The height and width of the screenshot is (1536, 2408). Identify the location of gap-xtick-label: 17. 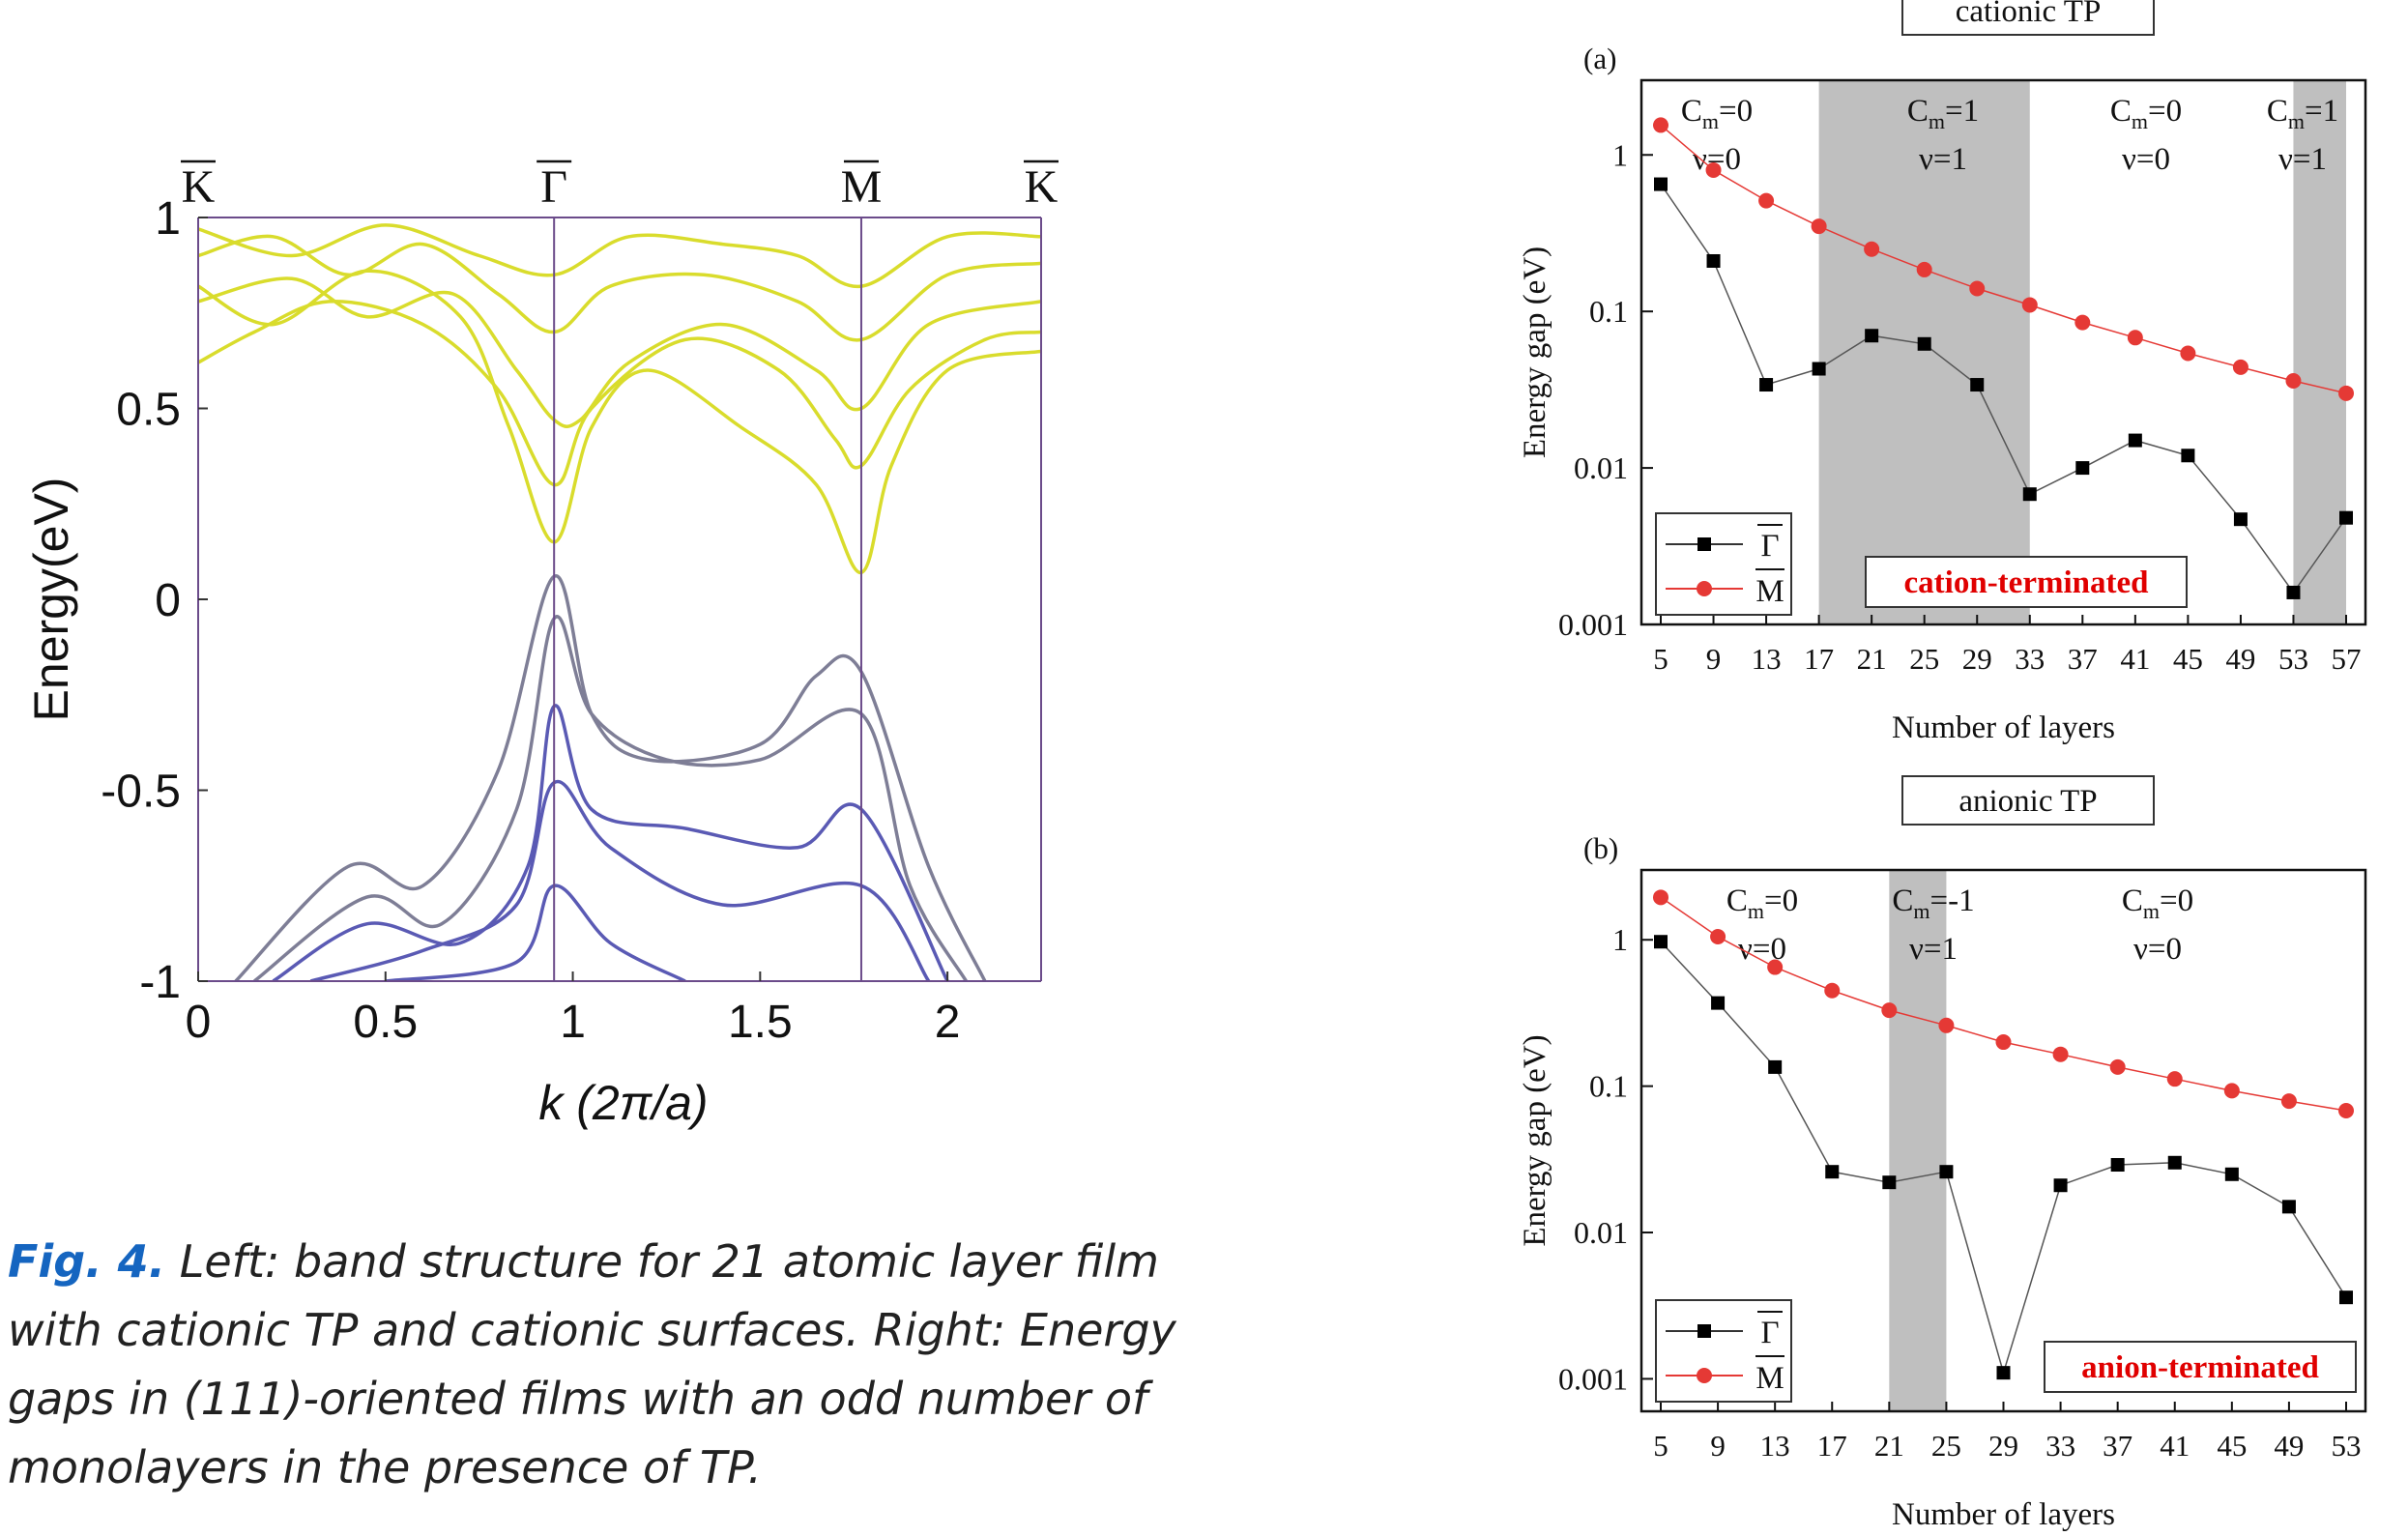
(1832, 1446).